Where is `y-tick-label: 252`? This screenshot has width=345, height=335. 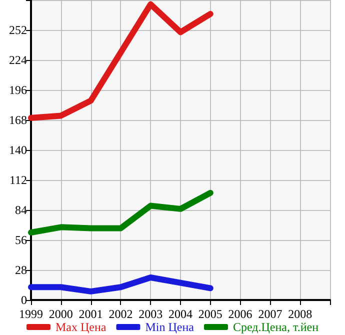 y-tick-label: 252 is located at coordinates (18, 30).